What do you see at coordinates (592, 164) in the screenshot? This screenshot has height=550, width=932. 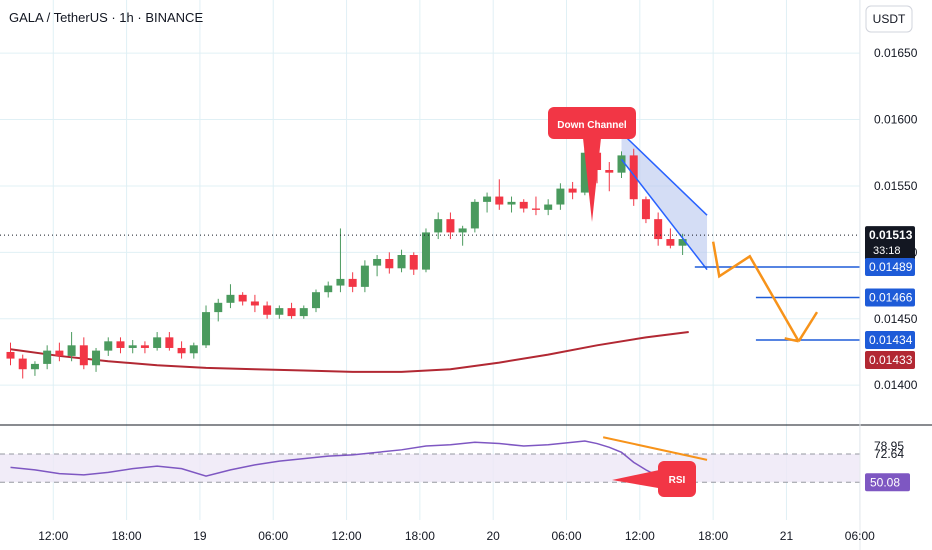 I see `down-channel-callout: Down Channel` at bounding box center [592, 164].